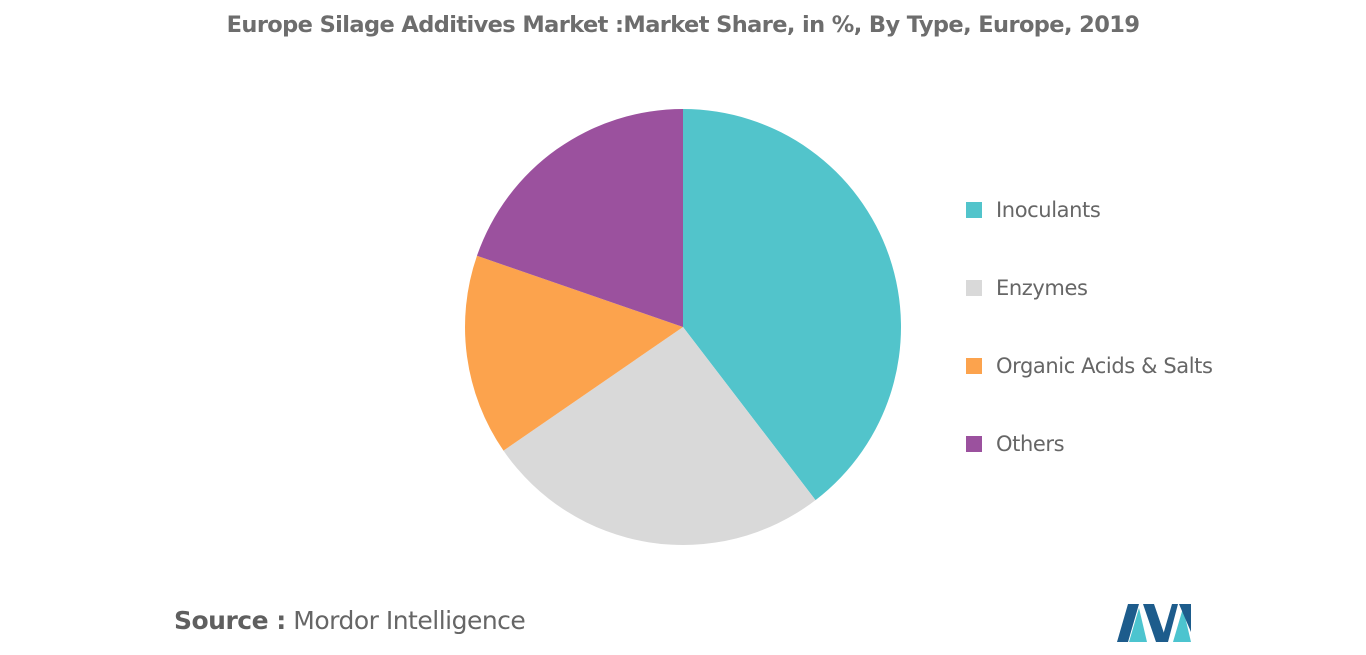 This screenshot has width=1366, height=655. Describe the element at coordinates (1104, 366) in the screenshot. I see `legend-label: Organic Acids & Salts` at that location.